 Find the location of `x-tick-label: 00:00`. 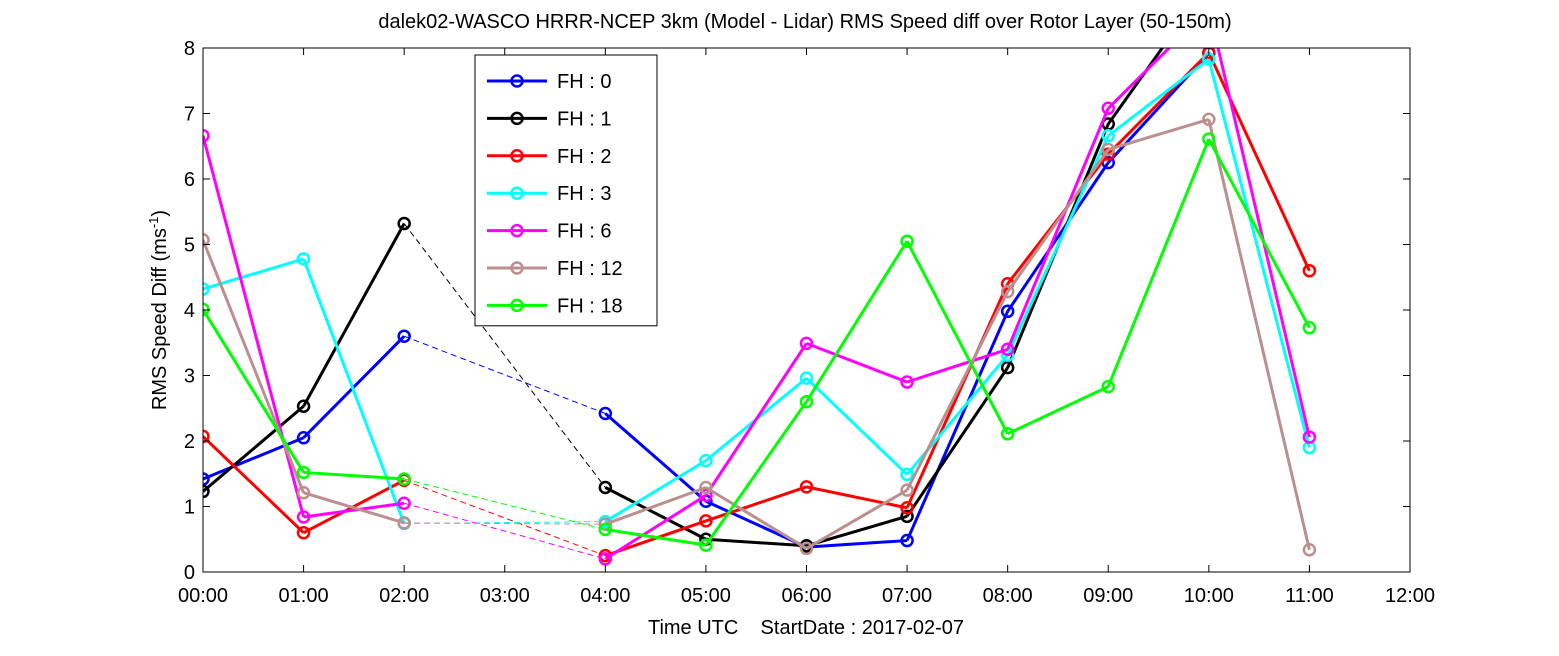

x-tick-label: 00:00 is located at coordinates (203, 596).